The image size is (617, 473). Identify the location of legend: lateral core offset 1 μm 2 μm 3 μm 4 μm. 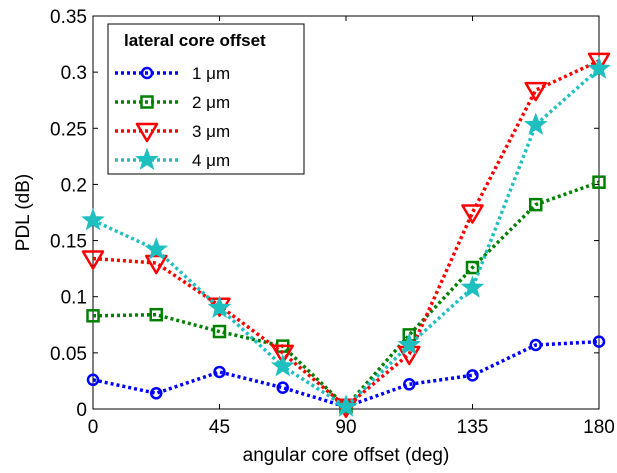
(206, 99).